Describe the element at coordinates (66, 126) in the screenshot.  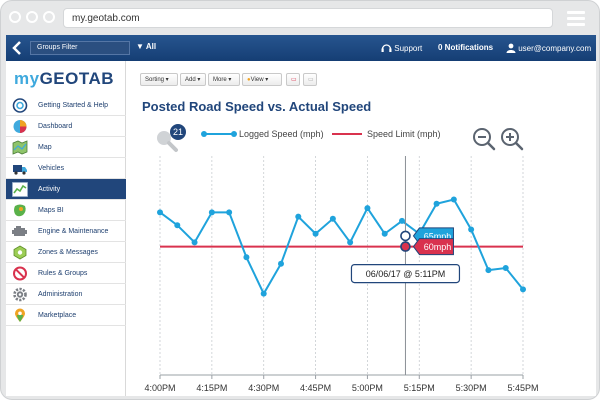
I see `sidebar-item-dashboard: Dashboard` at that location.